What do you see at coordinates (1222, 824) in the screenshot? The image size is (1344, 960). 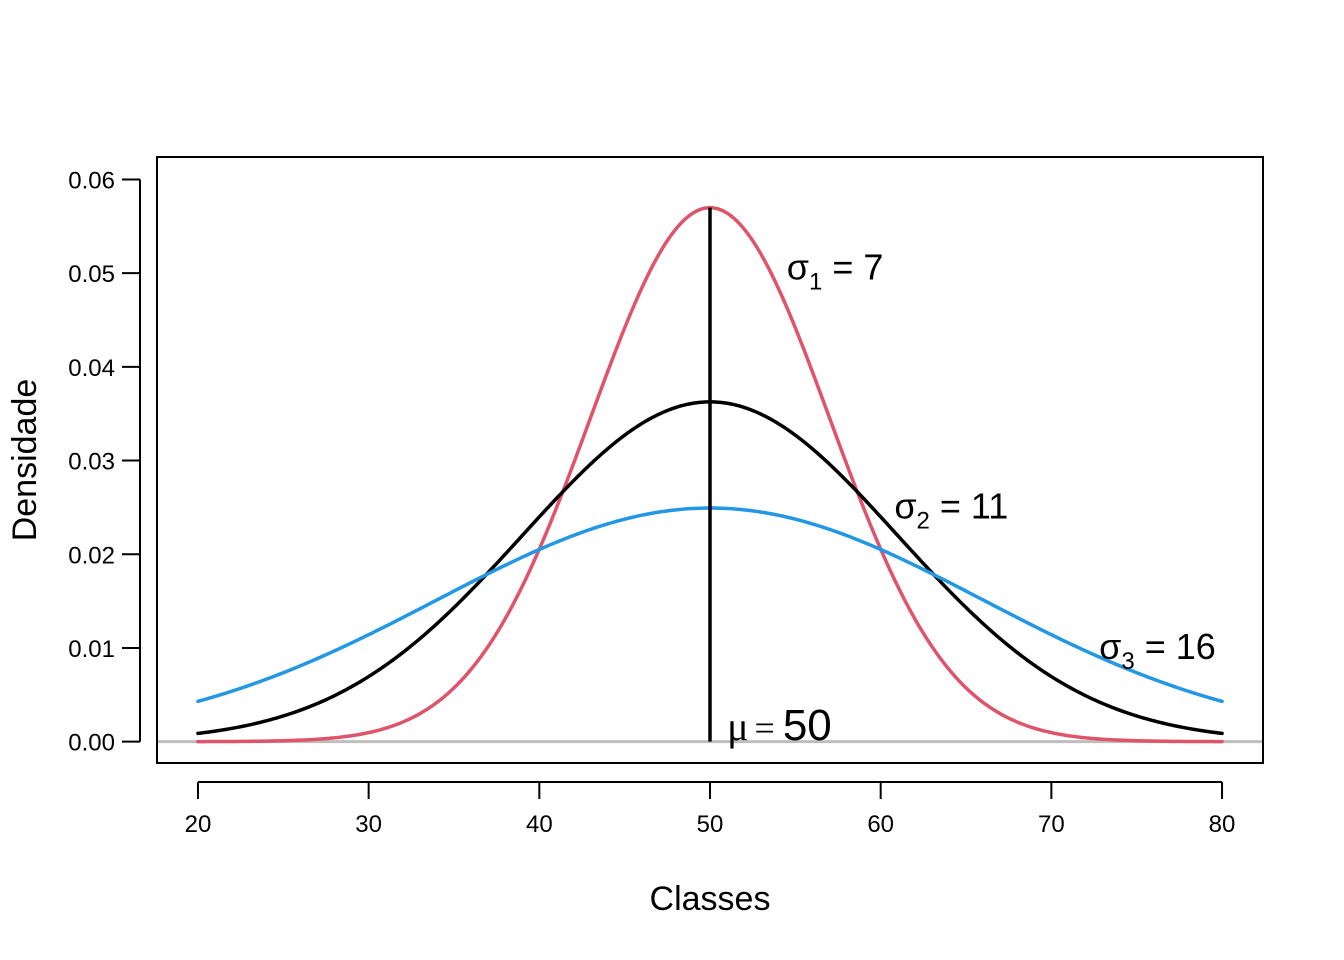 I see `x-tick-label: 80` at bounding box center [1222, 824].